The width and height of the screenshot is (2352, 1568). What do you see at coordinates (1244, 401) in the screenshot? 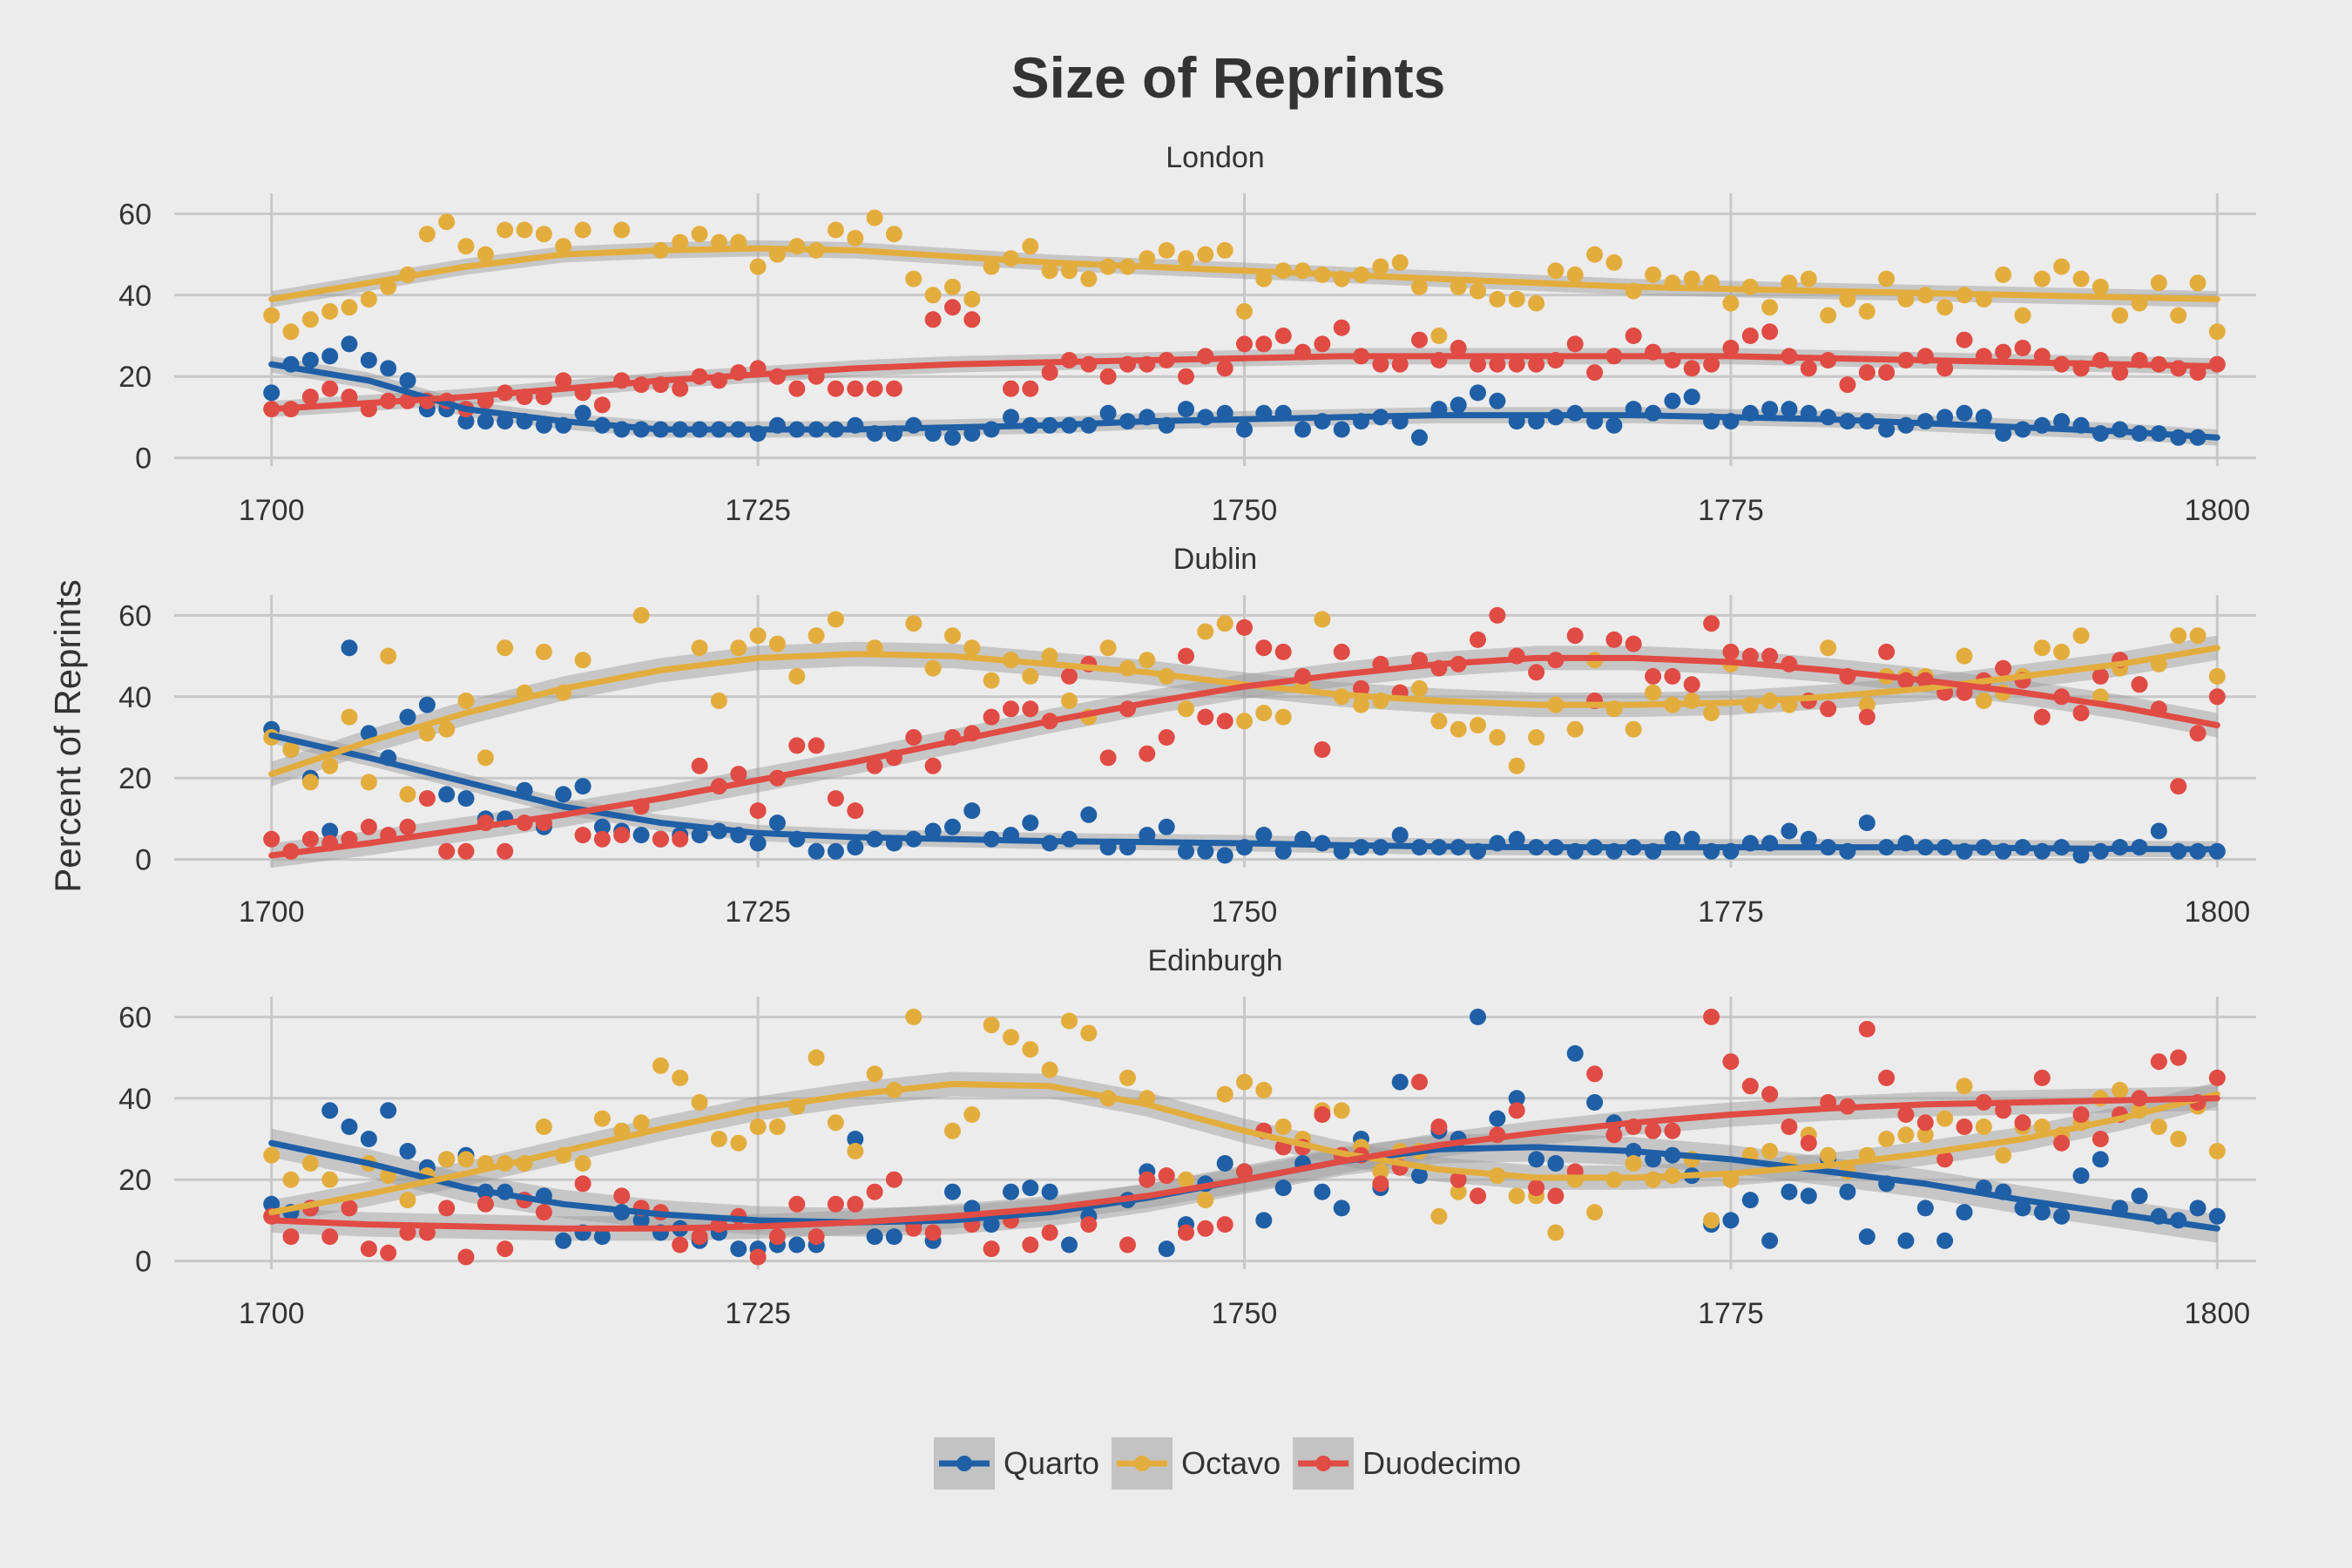
I see `trend-line-quarto` at bounding box center [1244, 401].